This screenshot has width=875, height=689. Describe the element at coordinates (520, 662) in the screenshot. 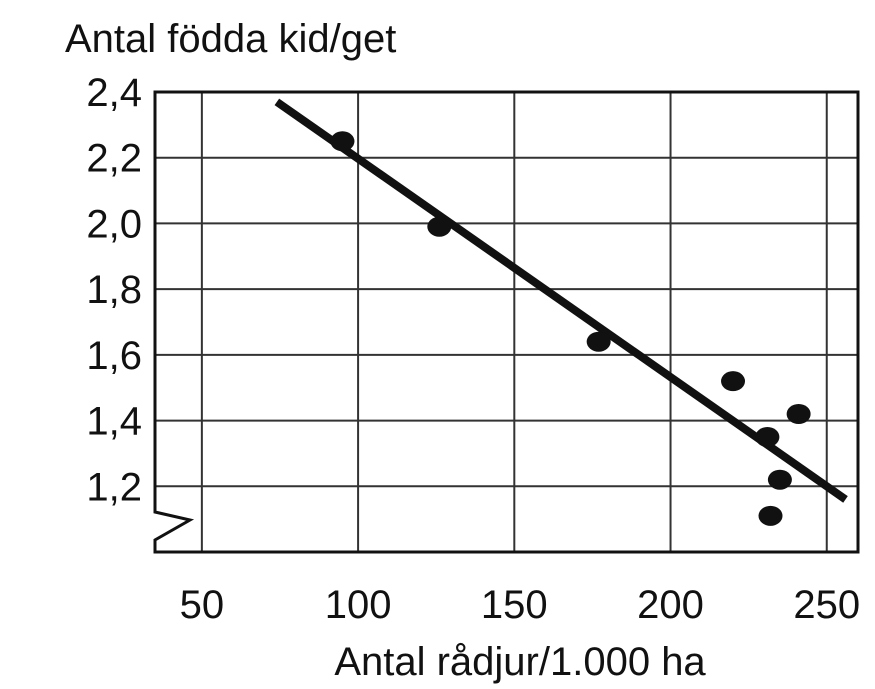

I see `x-axis-label: Antal rådjur/1.000 ha` at that location.